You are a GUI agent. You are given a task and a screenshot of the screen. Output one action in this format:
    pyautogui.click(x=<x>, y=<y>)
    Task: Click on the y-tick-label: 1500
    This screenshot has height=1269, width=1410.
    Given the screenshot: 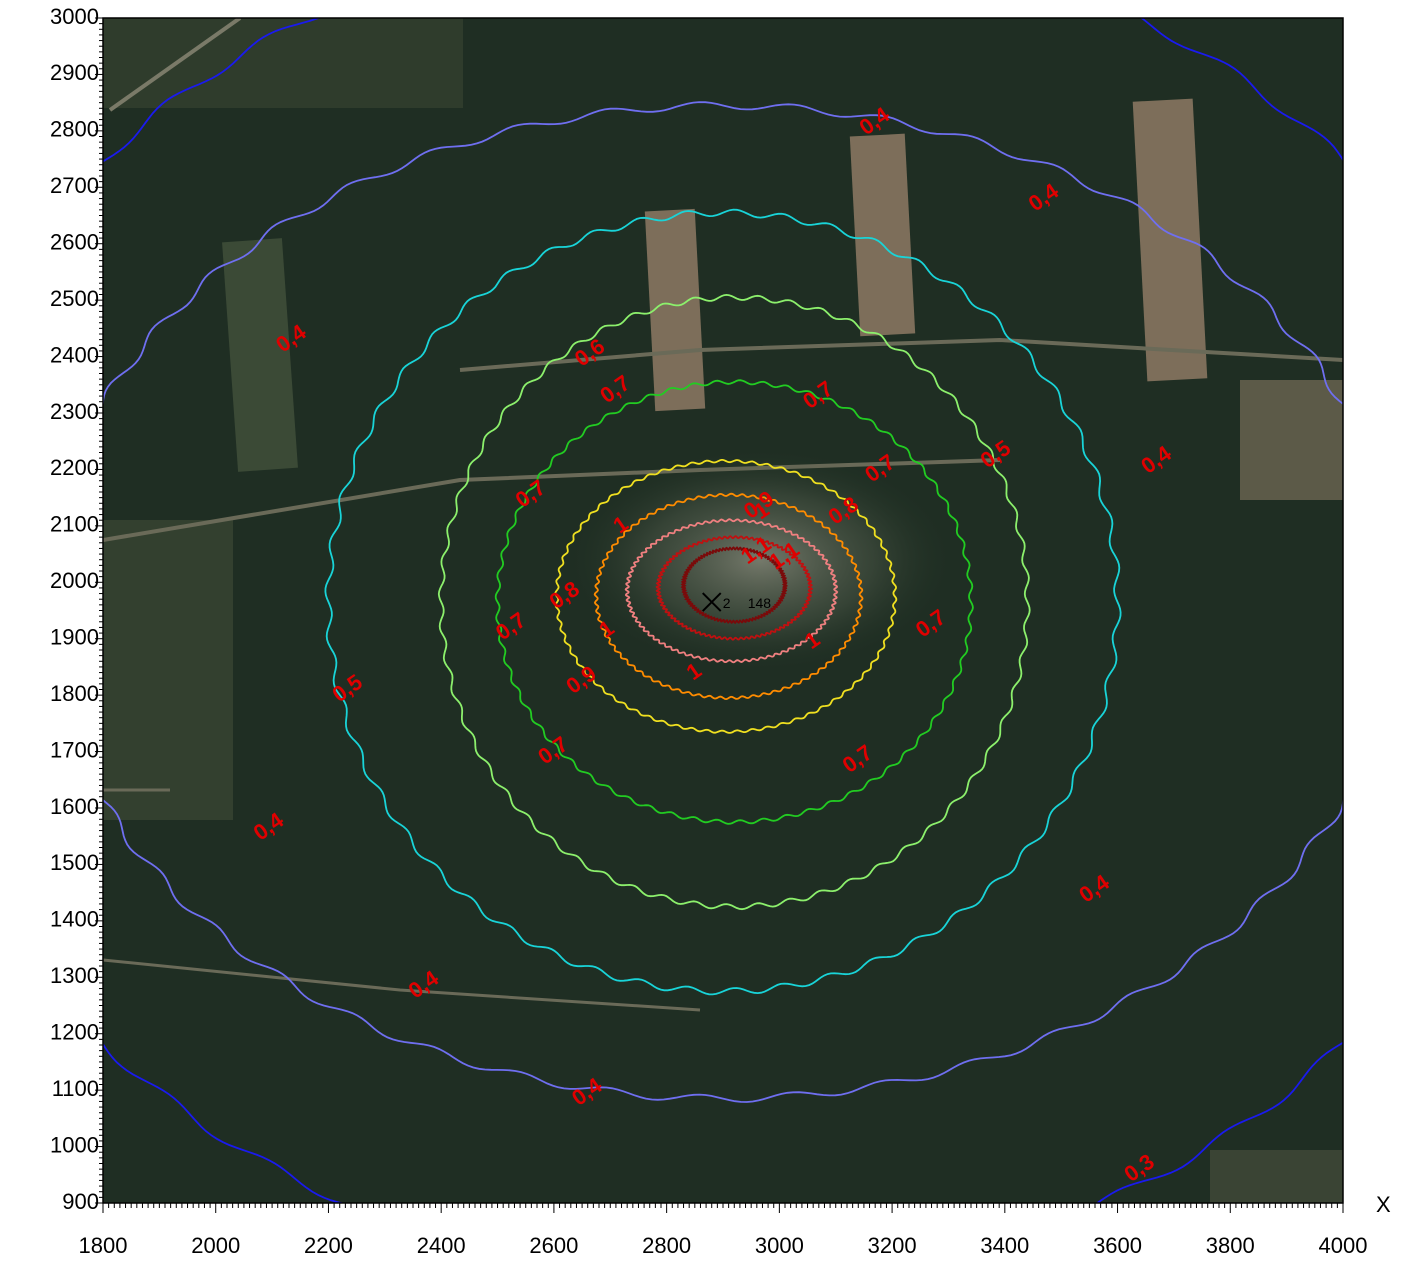 What is the action you would take?
    pyautogui.click(x=74, y=862)
    